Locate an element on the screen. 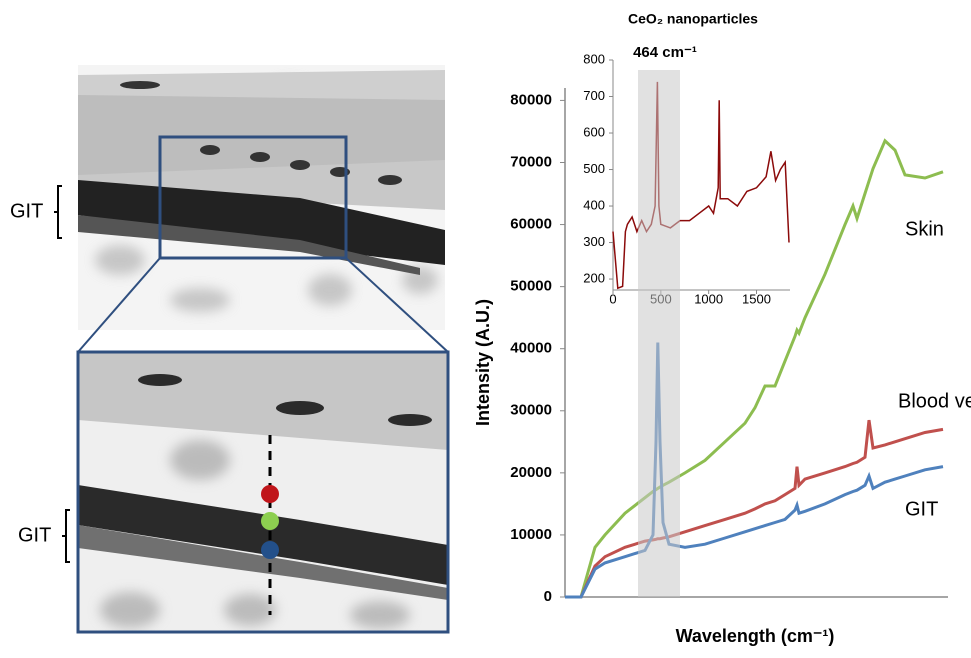  inset-x-tick-label: 1000 is located at coordinates (708, 298).